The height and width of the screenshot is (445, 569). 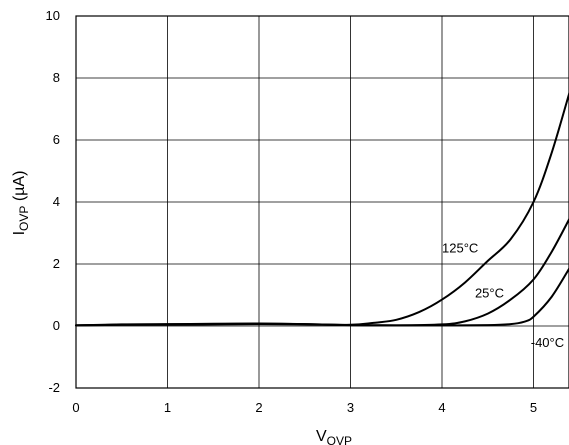 What do you see at coordinates (547, 342) in the screenshot?
I see `series-label: -40°C` at bounding box center [547, 342].